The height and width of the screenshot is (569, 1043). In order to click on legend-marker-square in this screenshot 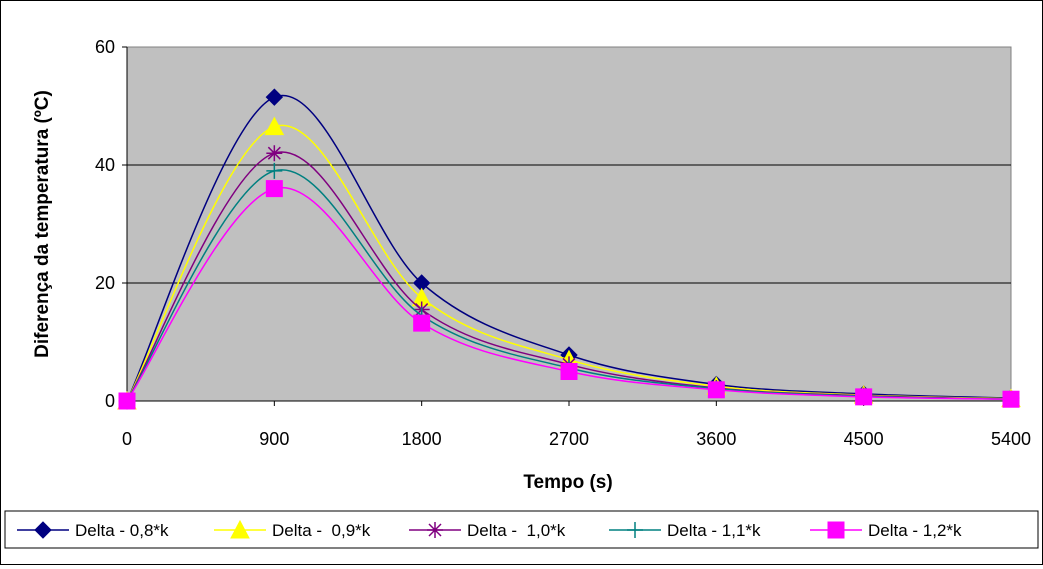, I will do `click(836, 530)`.